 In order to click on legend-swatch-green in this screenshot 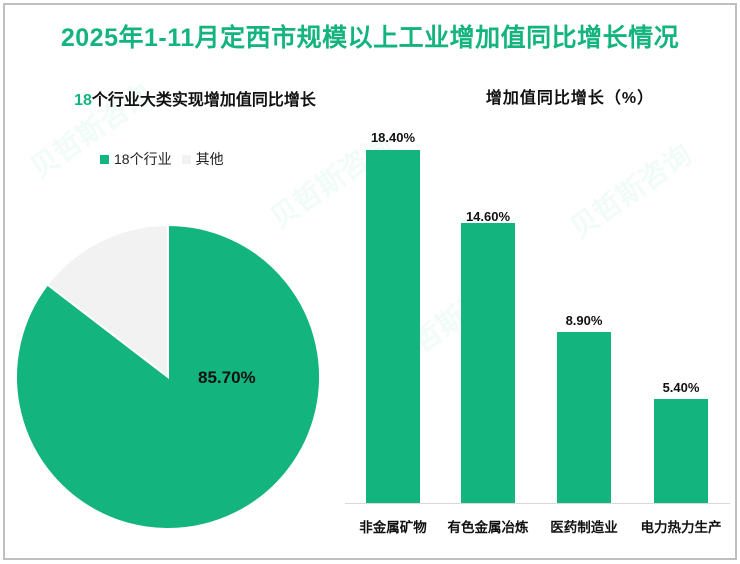, I will do `click(104, 159)`.